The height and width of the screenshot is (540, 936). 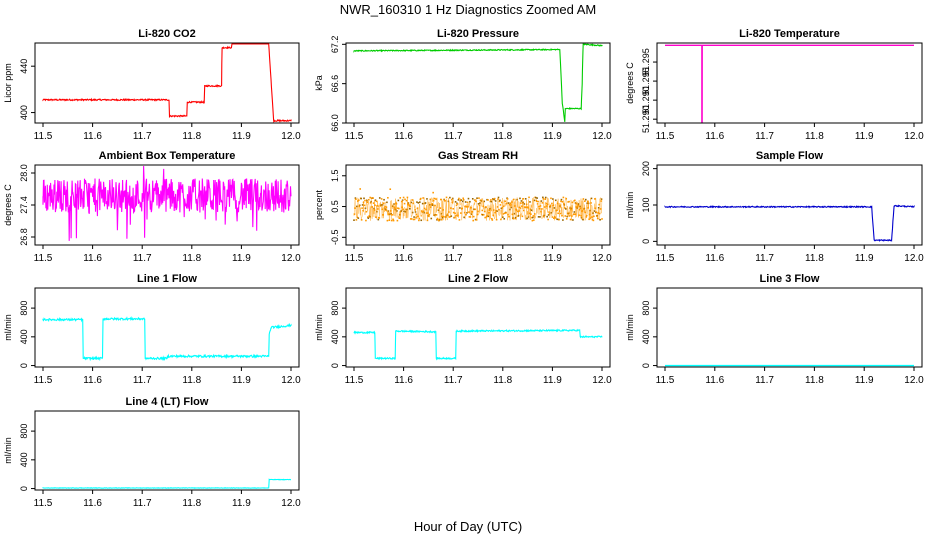 What do you see at coordinates (24, 66) in the screenshot?
I see `y-tick-label: 440` at bounding box center [24, 66].